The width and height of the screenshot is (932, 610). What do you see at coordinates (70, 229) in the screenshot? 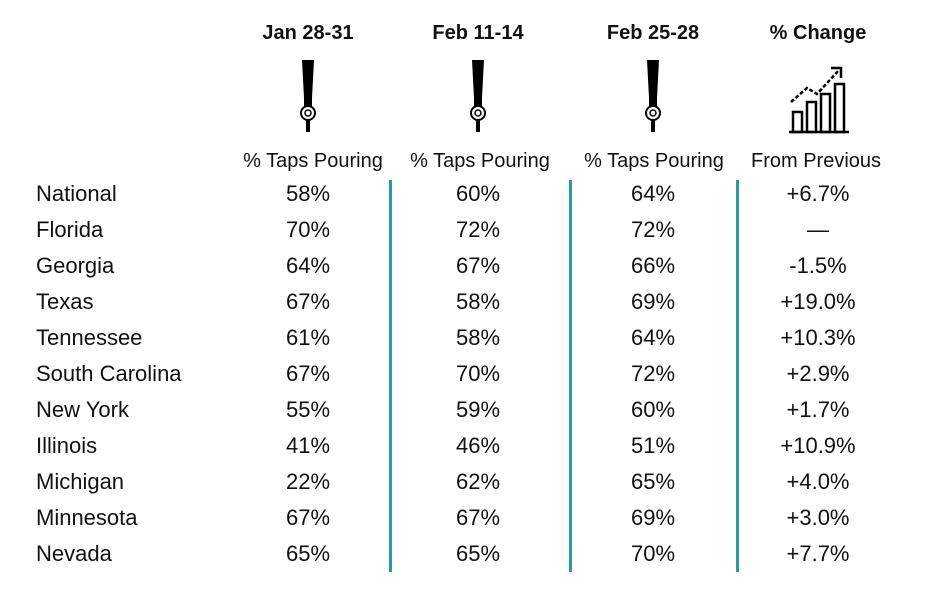
I see `row-label: Florida` at bounding box center [70, 229].